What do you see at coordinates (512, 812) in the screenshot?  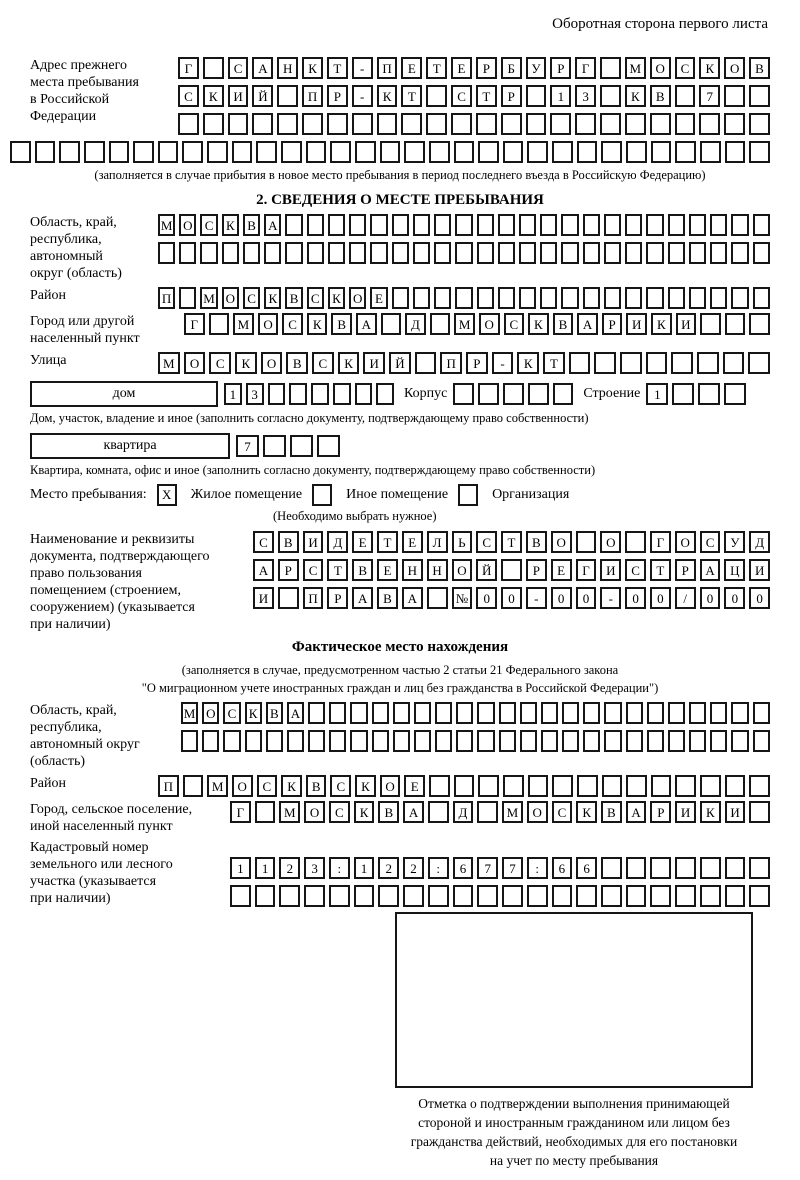 I see `char-cell: М` at bounding box center [512, 812].